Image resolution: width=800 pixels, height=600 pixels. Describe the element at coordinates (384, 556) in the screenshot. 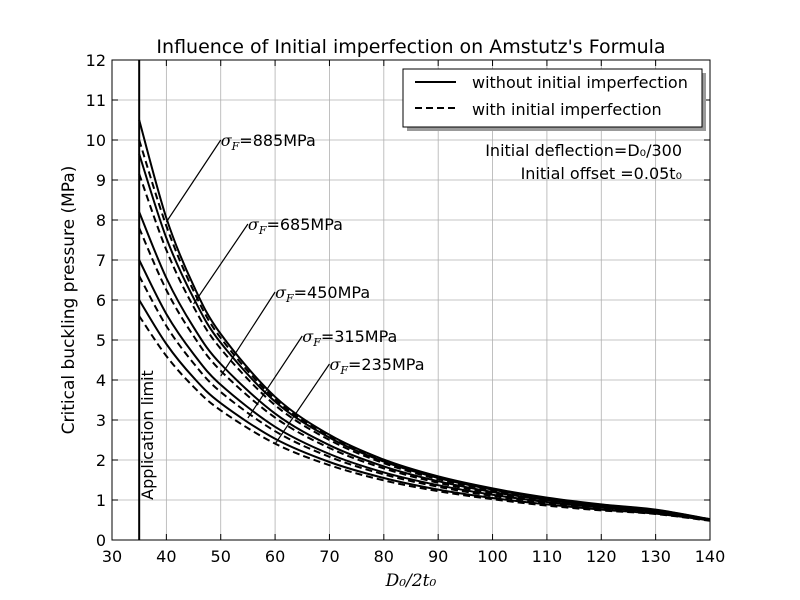

I see `x-tick-label: 80` at that location.